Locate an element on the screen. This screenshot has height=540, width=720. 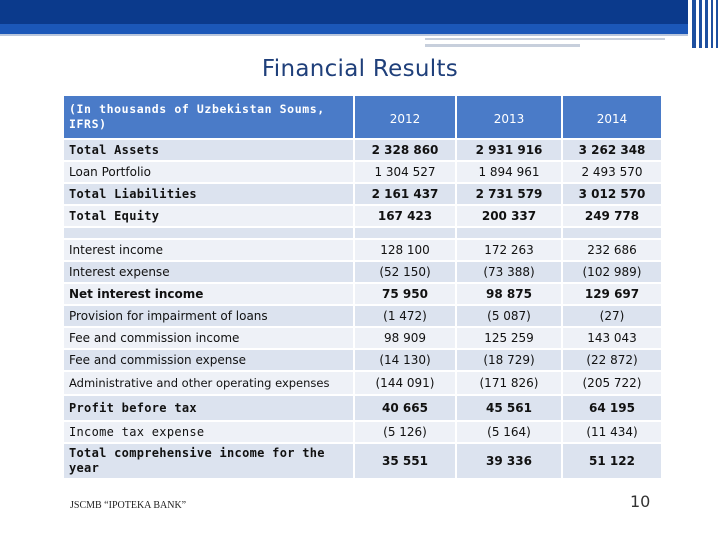
row-value: 200 337 is located at coordinates (509, 216).